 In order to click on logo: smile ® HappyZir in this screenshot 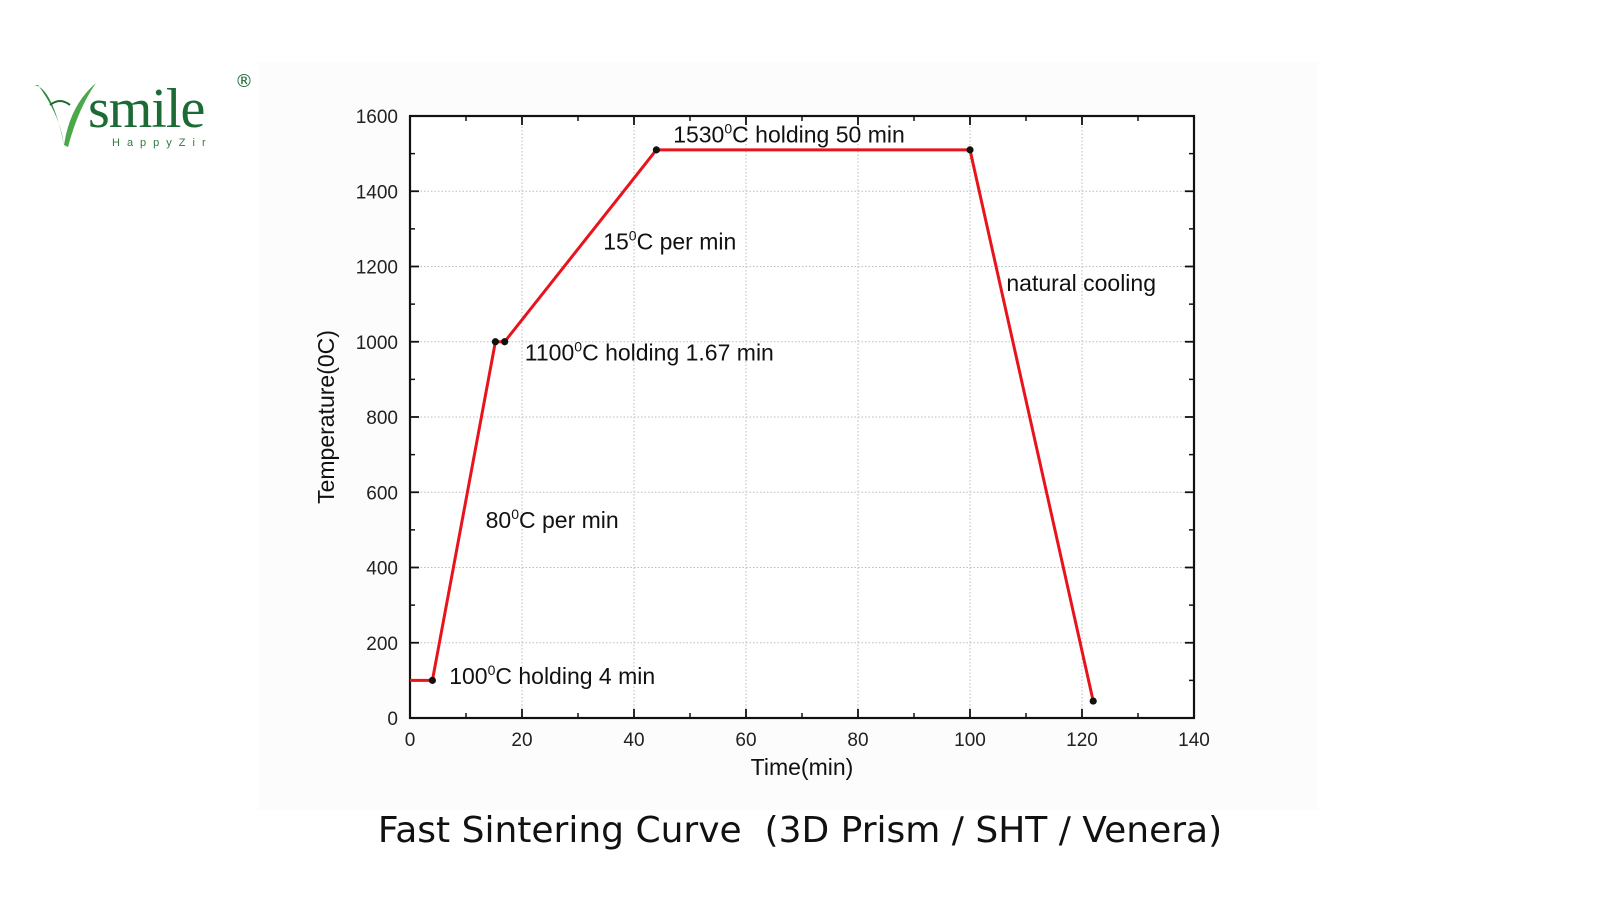, I will do `click(145, 118)`.